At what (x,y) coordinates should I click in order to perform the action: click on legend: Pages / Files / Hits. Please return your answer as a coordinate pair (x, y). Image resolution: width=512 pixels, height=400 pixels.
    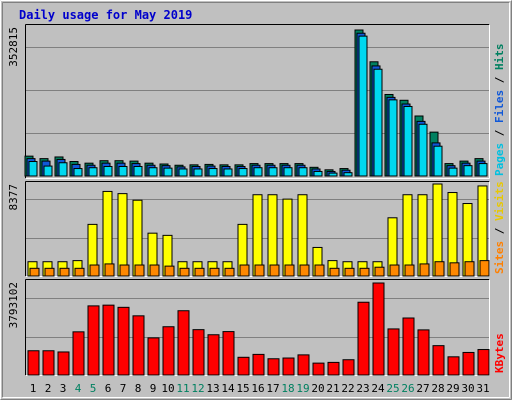
    Looking at the image, I should click on (499, 110).